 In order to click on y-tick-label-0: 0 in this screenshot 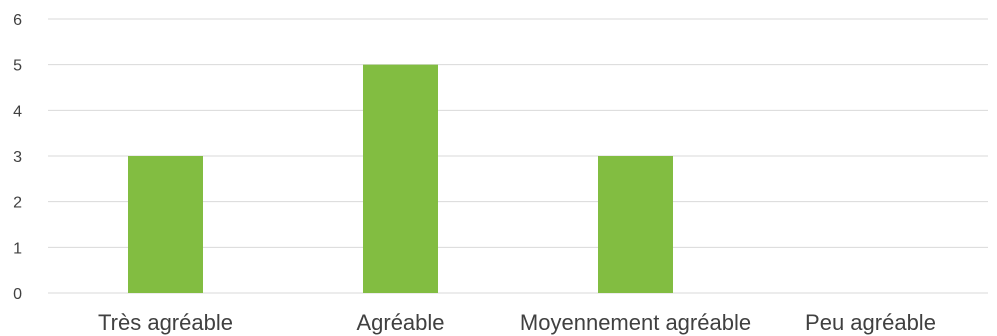, I will do `click(17, 294)`.